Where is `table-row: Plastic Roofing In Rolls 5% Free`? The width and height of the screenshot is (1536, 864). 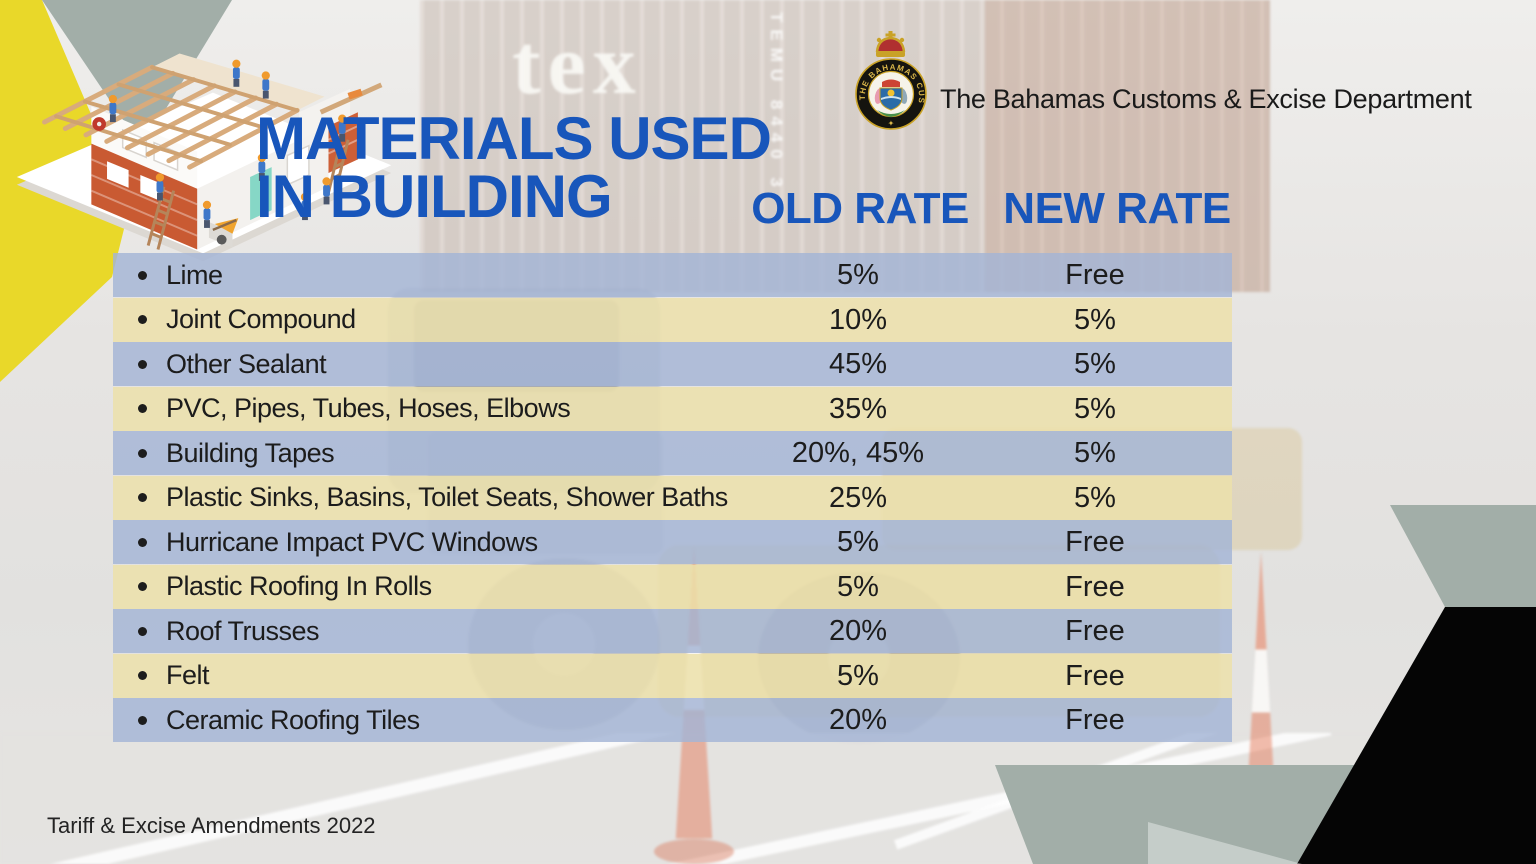 table-row: Plastic Roofing In Rolls 5% Free is located at coordinates (672, 586).